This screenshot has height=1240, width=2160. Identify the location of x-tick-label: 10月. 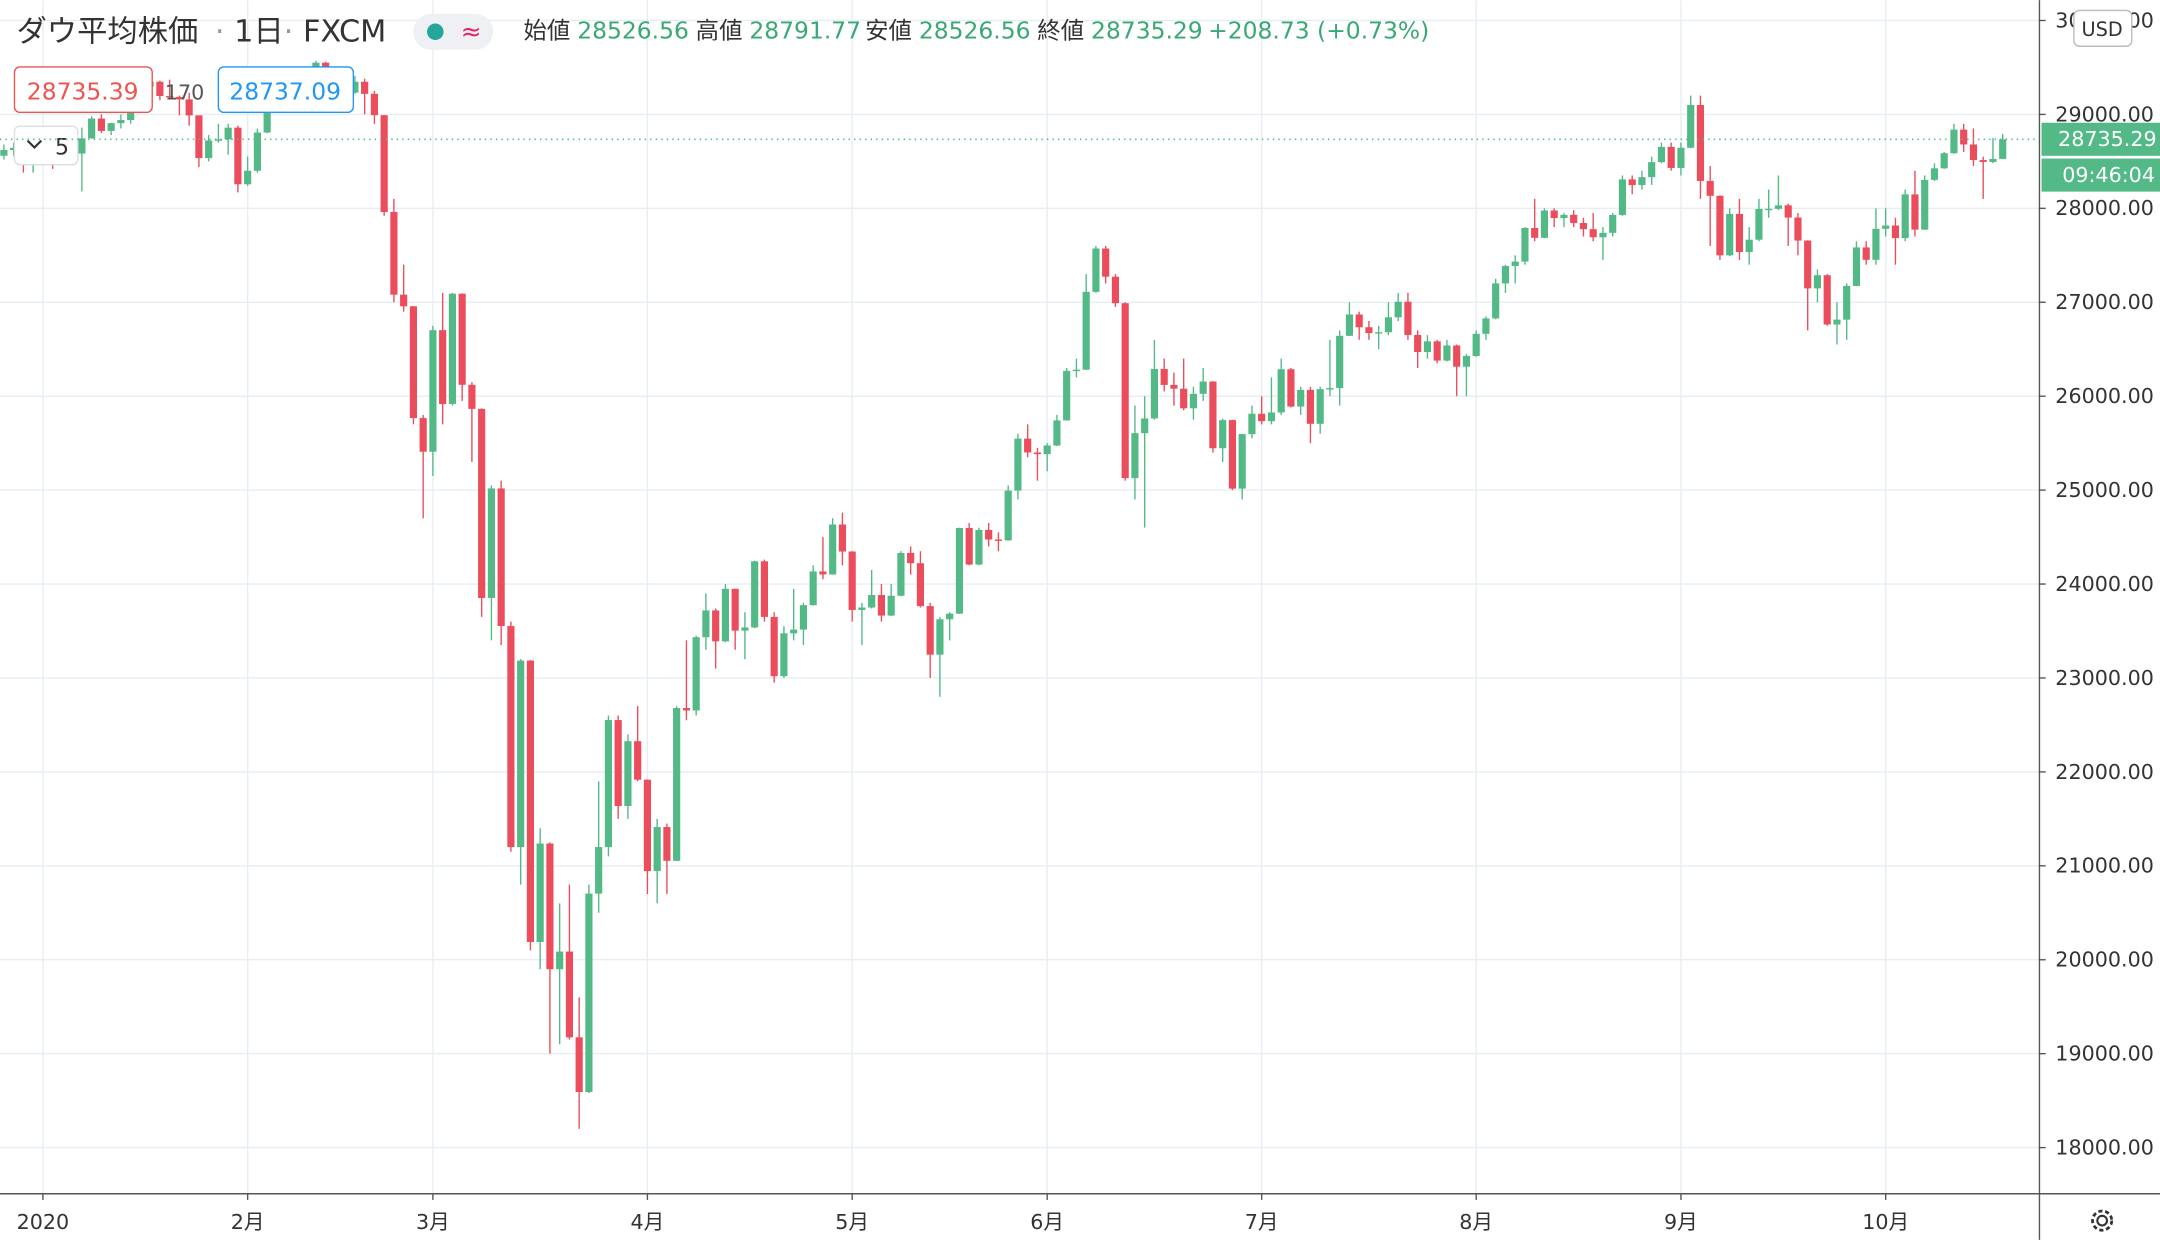
(1885, 1222).